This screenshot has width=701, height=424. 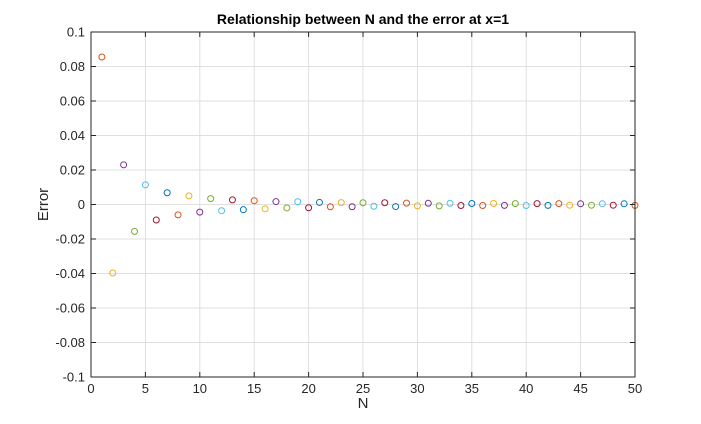 I want to click on x-tick-label: 25, so click(x=363, y=388).